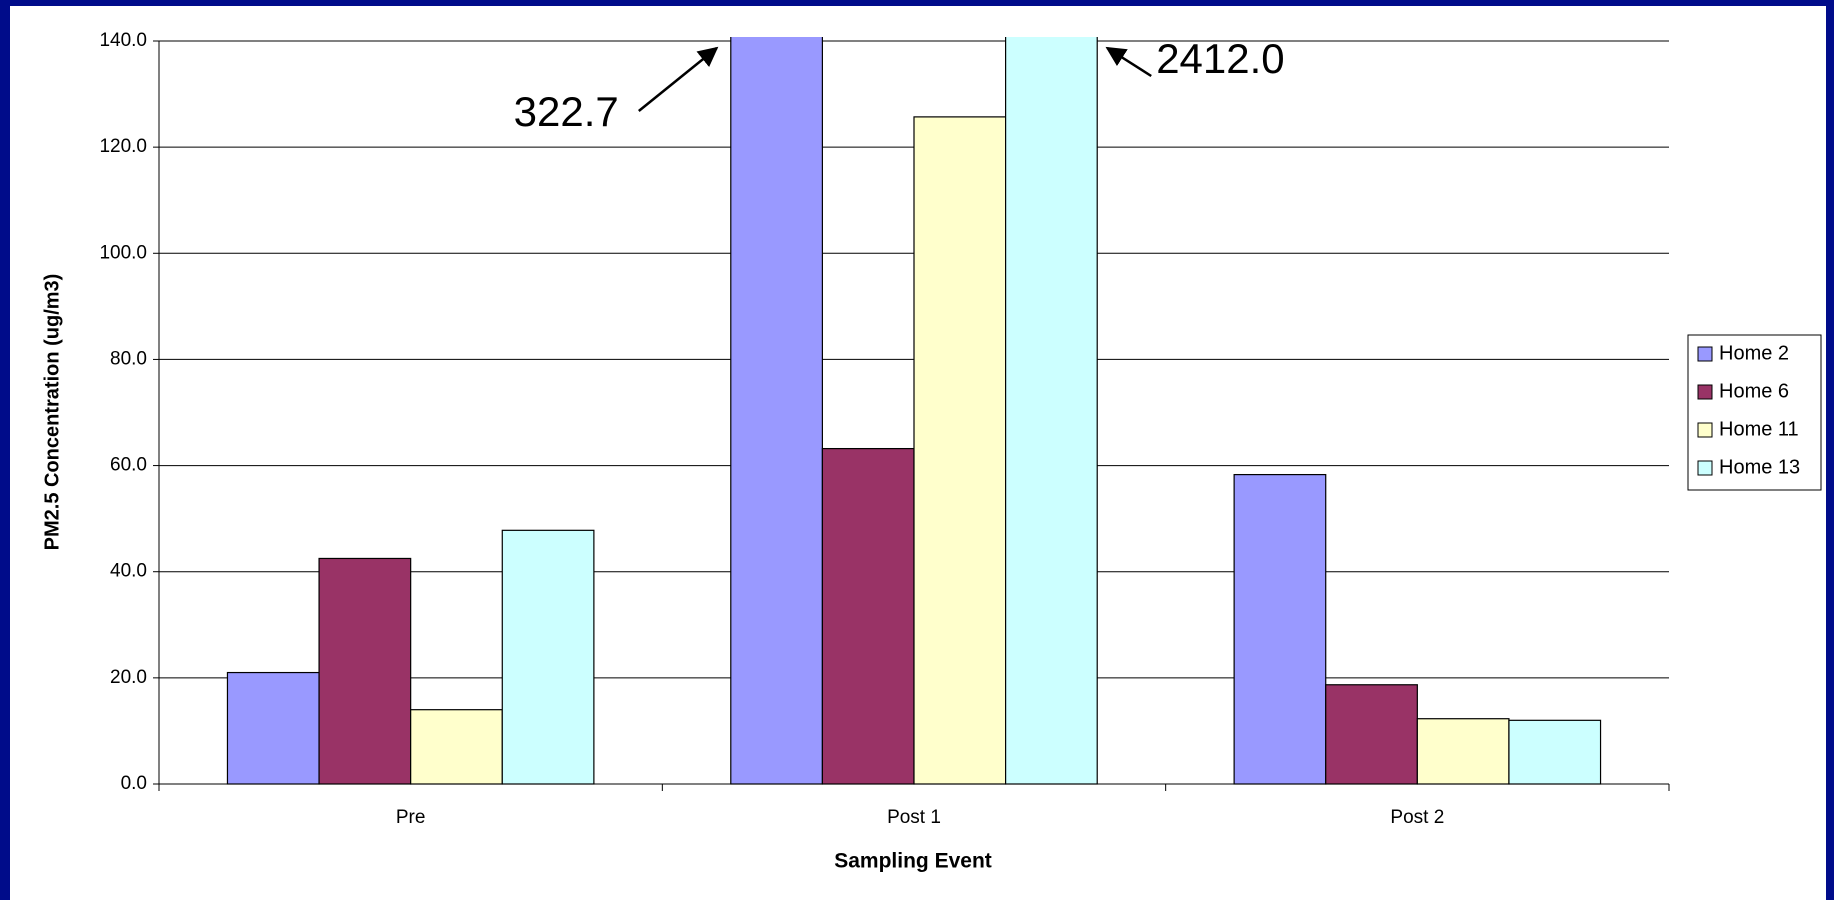 Image resolution: width=1834 pixels, height=900 pixels. Describe the element at coordinates (123, 146) in the screenshot. I see `y-tick-label: 120.0` at that location.